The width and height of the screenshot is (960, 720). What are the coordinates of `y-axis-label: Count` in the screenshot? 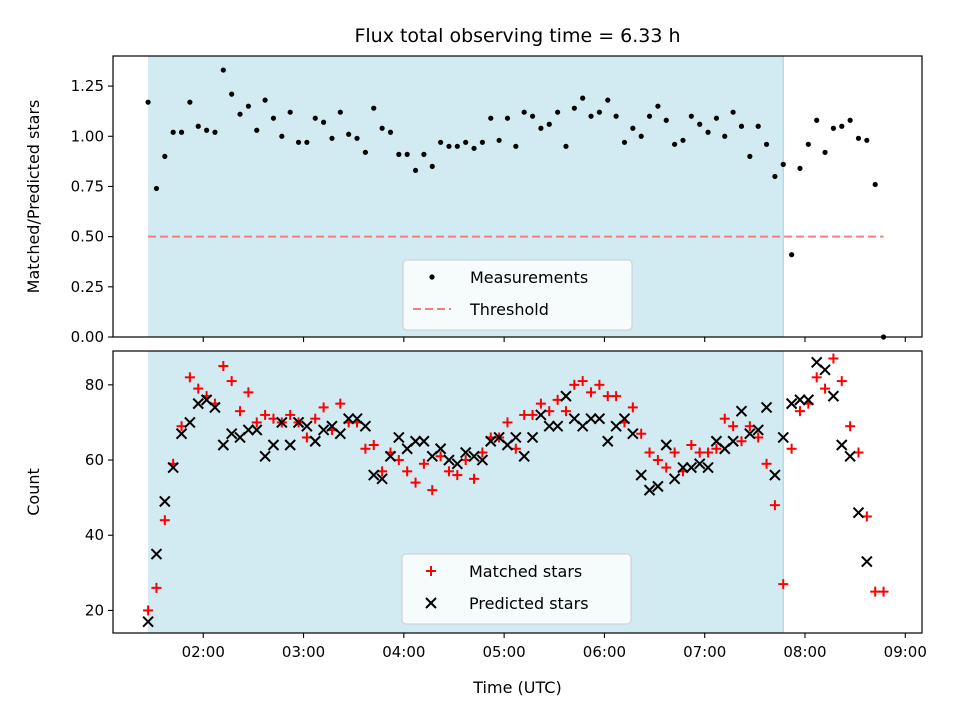 It's located at (33, 492).